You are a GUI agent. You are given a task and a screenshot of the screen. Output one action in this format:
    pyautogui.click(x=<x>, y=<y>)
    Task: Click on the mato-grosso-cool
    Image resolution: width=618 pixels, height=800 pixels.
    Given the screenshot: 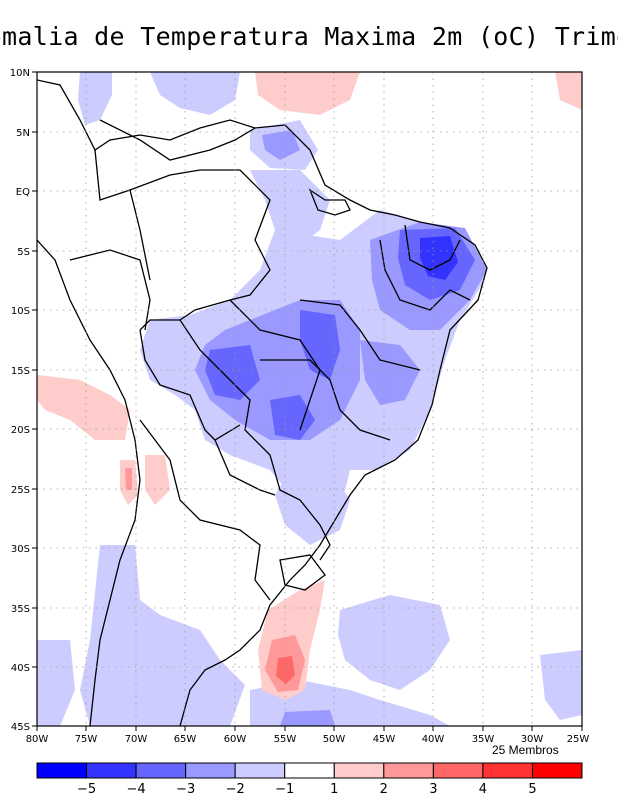 What is the action you would take?
    pyautogui.click(x=232, y=372)
    